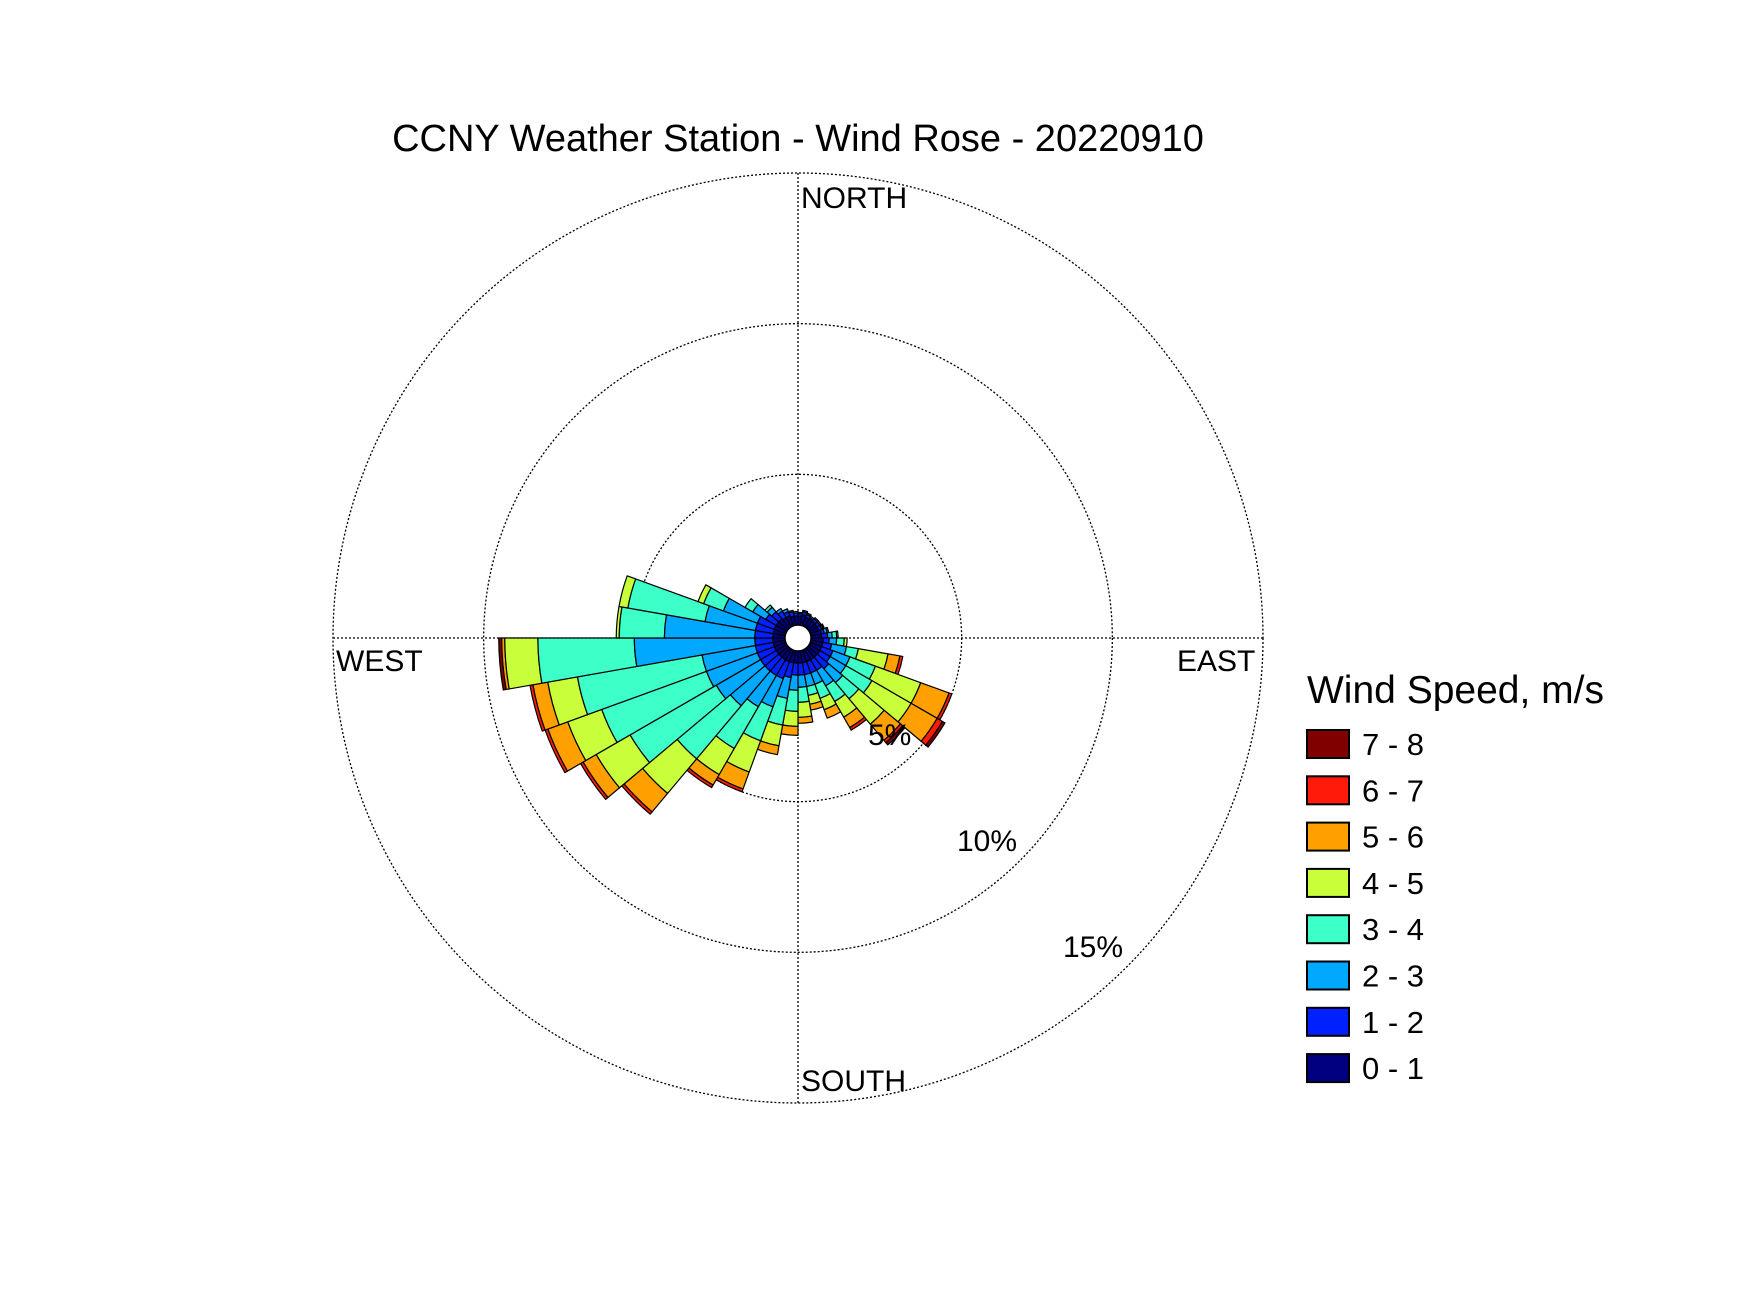 The width and height of the screenshot is (1750, 1313). What do you see at coordinates (1216, 661) in the screenshot?
I see `east-label: EAST` at bounding box center [1216, 661].